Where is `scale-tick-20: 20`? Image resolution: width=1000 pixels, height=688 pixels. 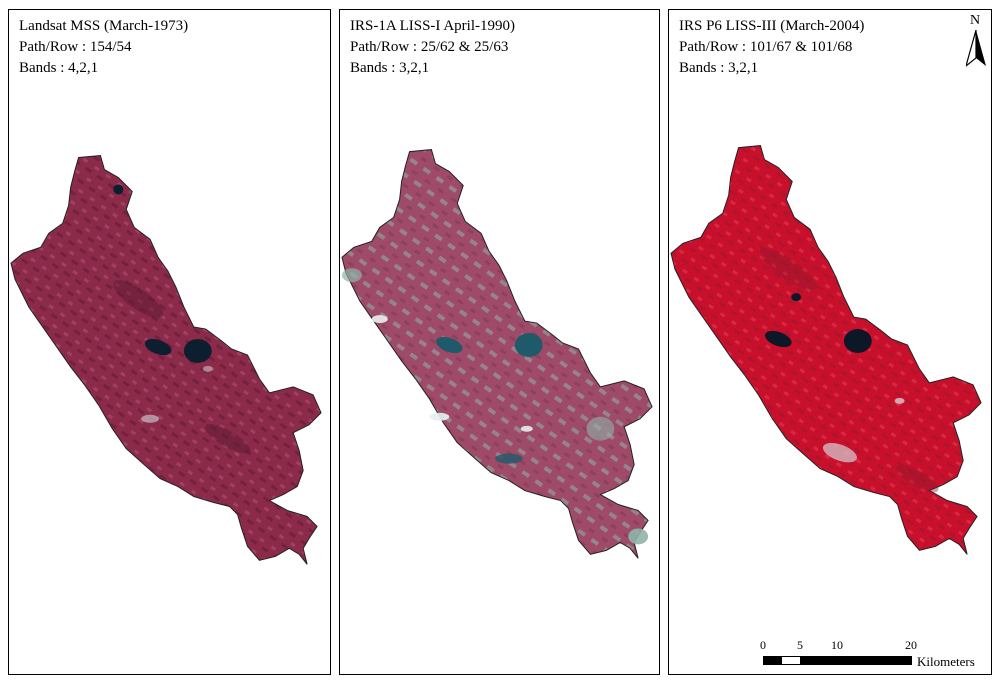 scale-tick-20: 20 is located at coordinates (911, 645).